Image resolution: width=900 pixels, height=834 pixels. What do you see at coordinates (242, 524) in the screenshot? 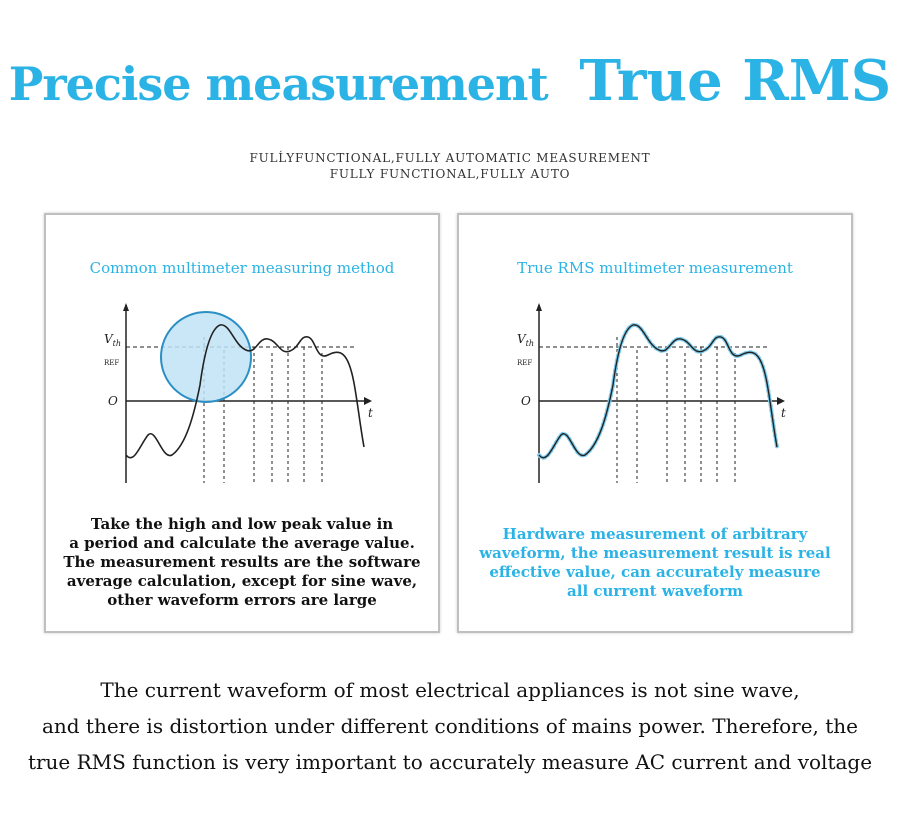
I see `common-line-1: Take the high and low peak value in` at bounding box center [242, 524].